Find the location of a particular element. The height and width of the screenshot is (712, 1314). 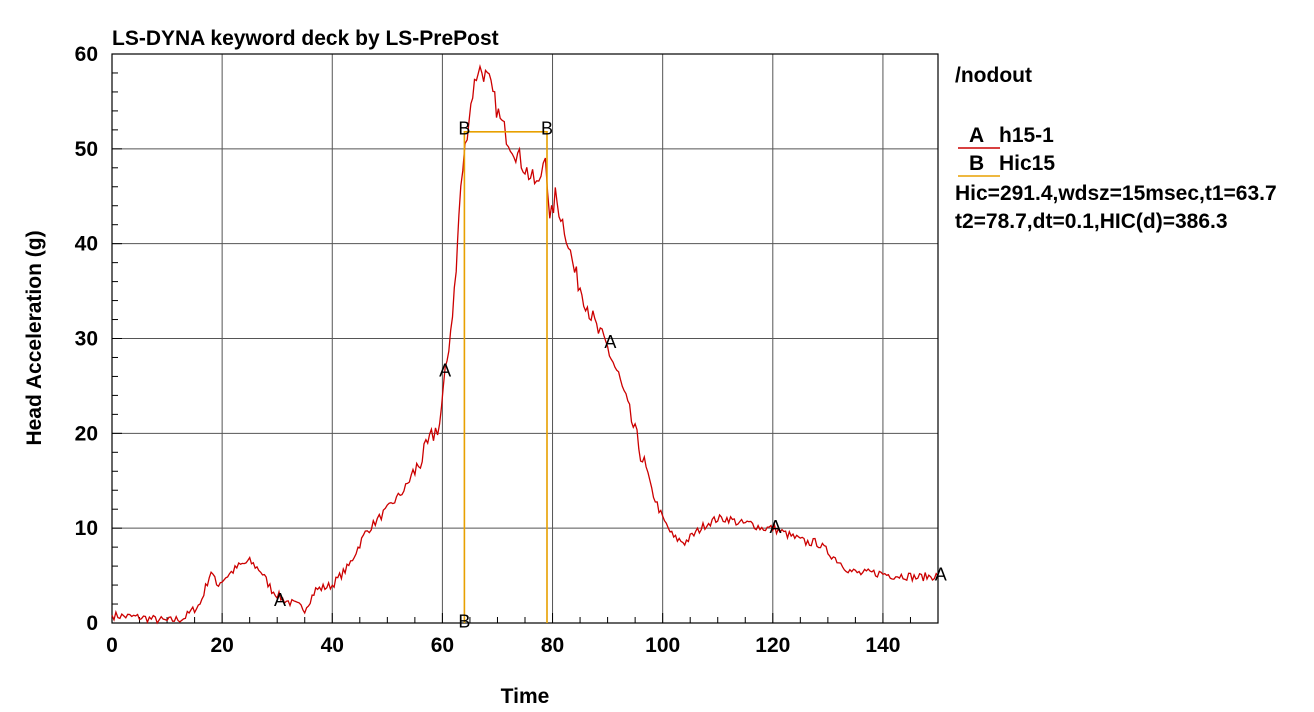

legend-label-h15-1: h15-1 is located at coordinates (1026, 135).